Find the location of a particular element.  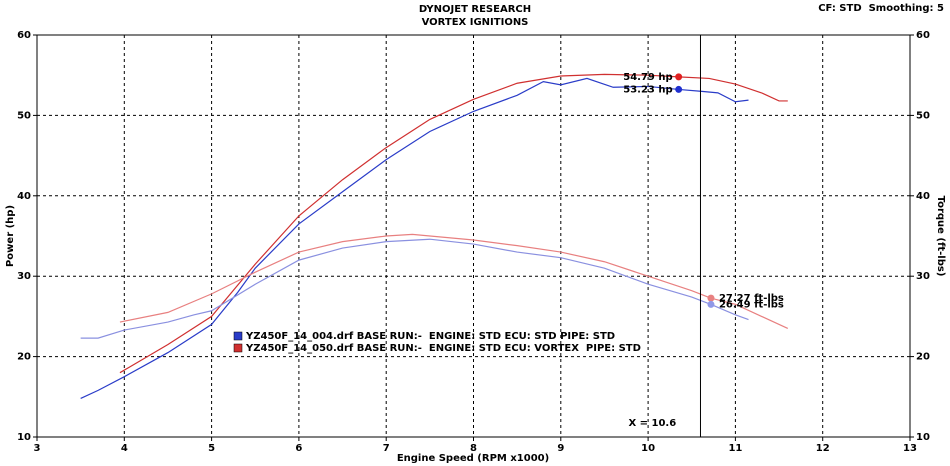

x-tick-label: 8 is located at coordinates (473, 448).